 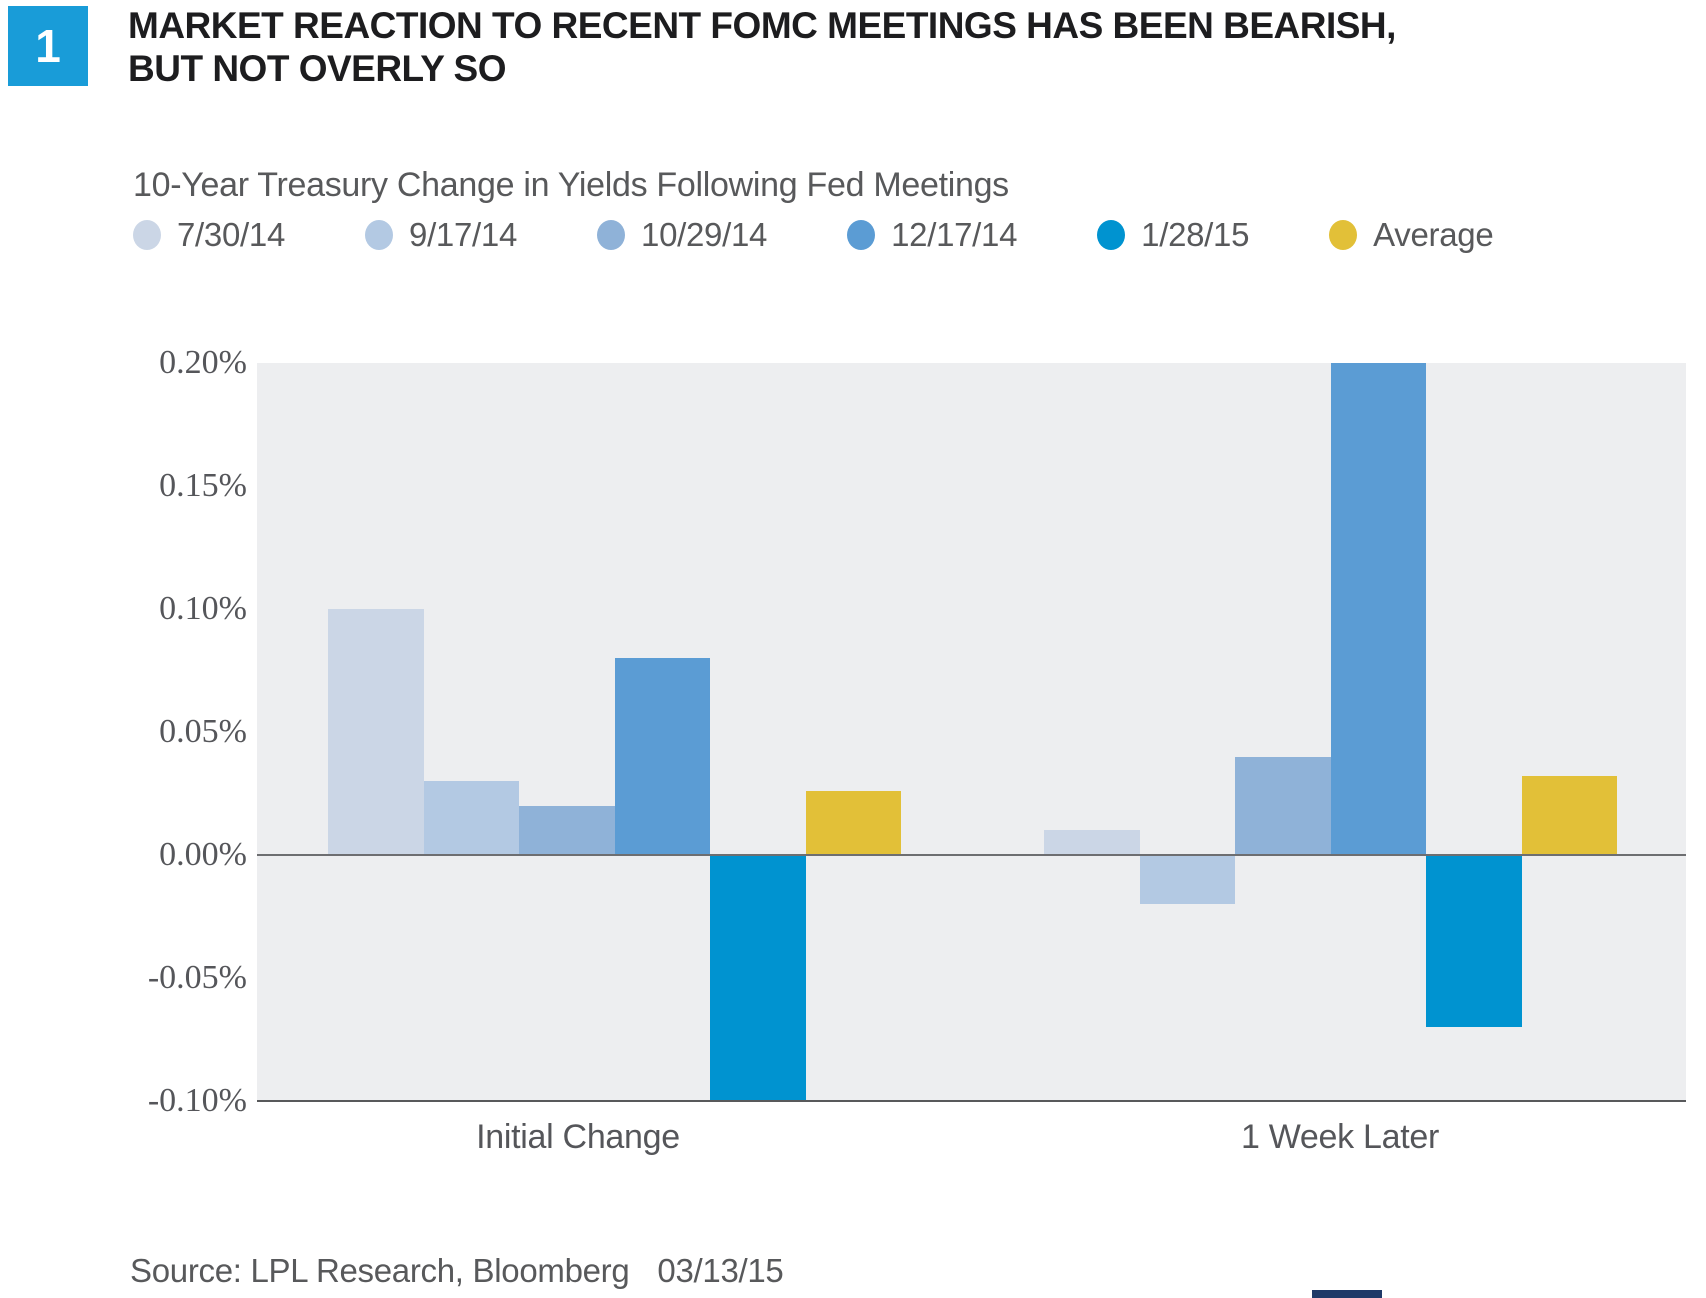 I want to click on source-note: Source: LPL Research, Bloomberg 03/13/15, so click(x=457, y=1271).